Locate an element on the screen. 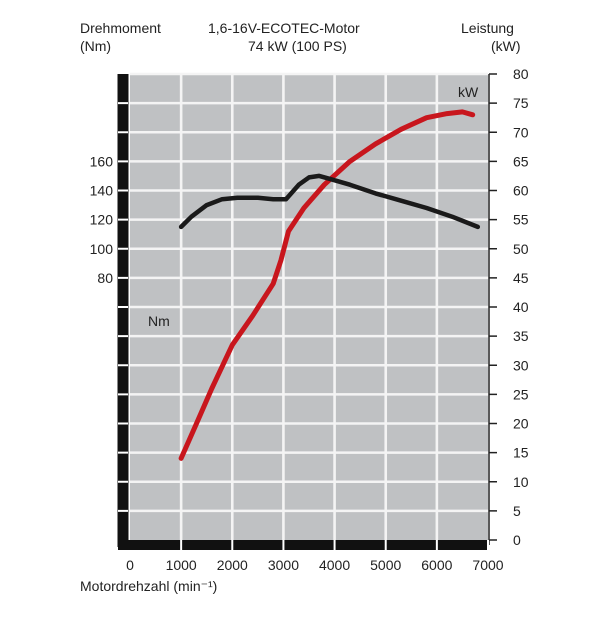 Image resolution: width=610 pixels, height=640 pixels. y-right-tick-label: 40 is located at coordinates (521, 307).